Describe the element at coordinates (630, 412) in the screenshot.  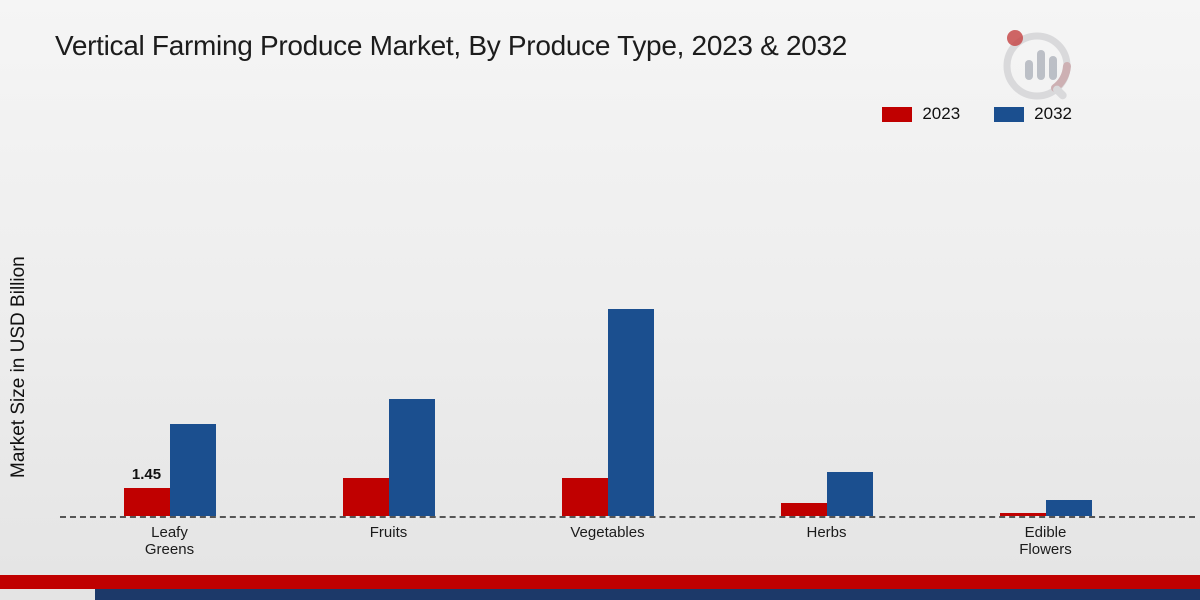
I see `bar-2032-vegetables` at that location.